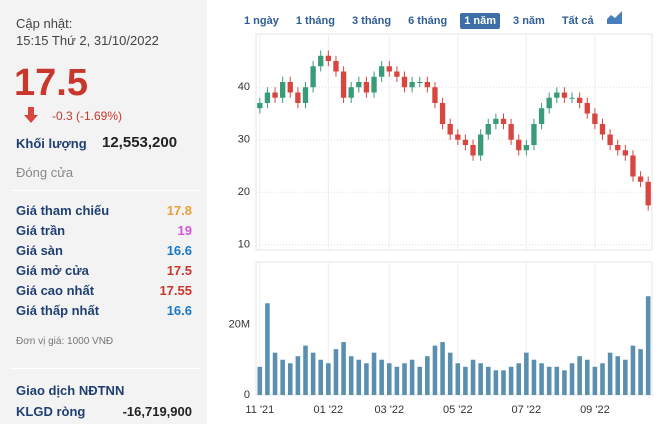  What do you see at coordinates (87, 116) in the screenshot?
I see `change: -0.3 (-1.69%)` at bounding box center [87, 116].